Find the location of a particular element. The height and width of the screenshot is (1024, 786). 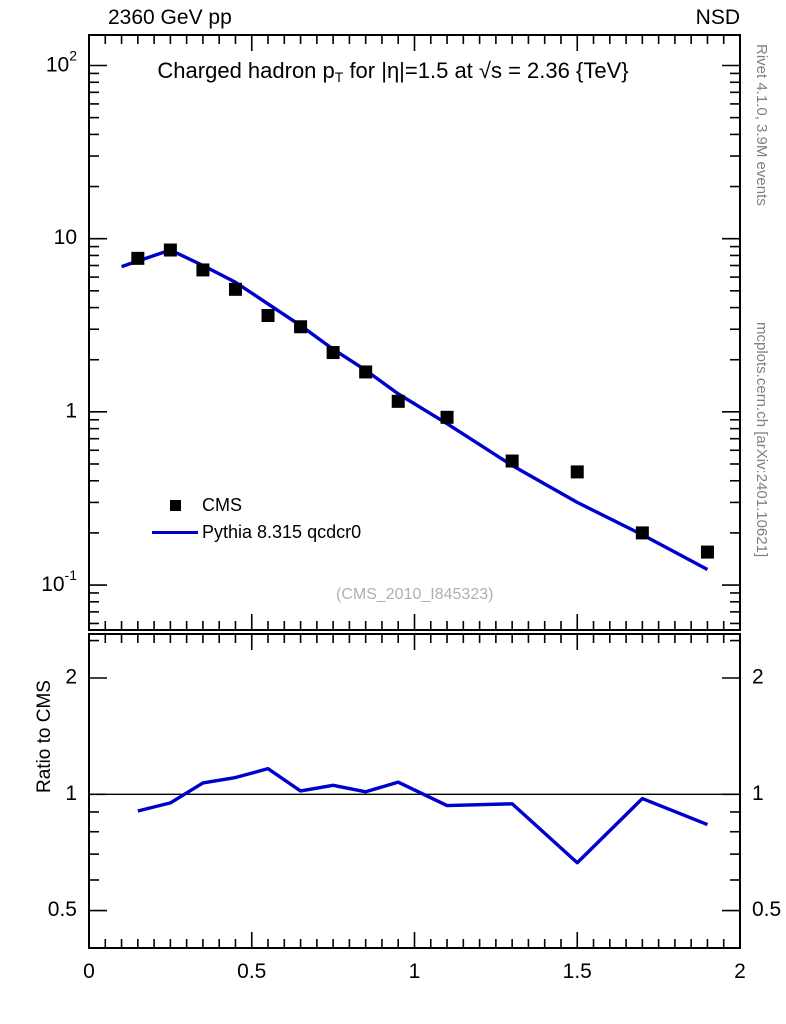

ratio-y-tick-label-right: 2 is located at coordinates (758, 677).